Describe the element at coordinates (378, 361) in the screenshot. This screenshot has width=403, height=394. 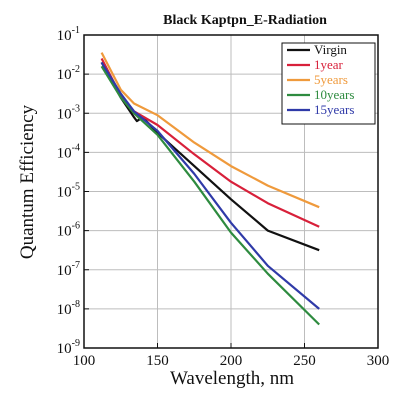
I see `x-tick-label: 300` at that location.